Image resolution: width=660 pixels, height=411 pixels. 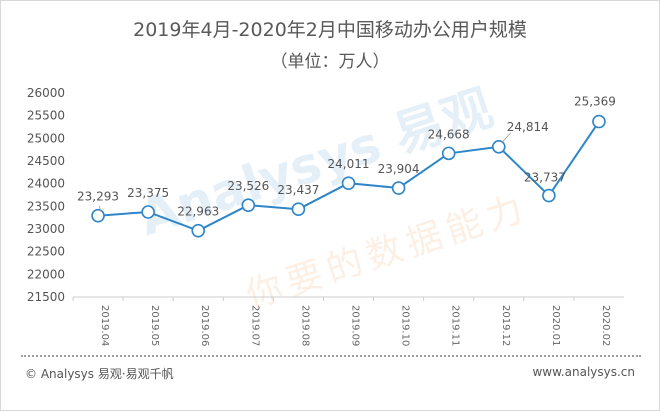 I want to click on x-tick-label: 2019.04, so click(x=104, y=325).